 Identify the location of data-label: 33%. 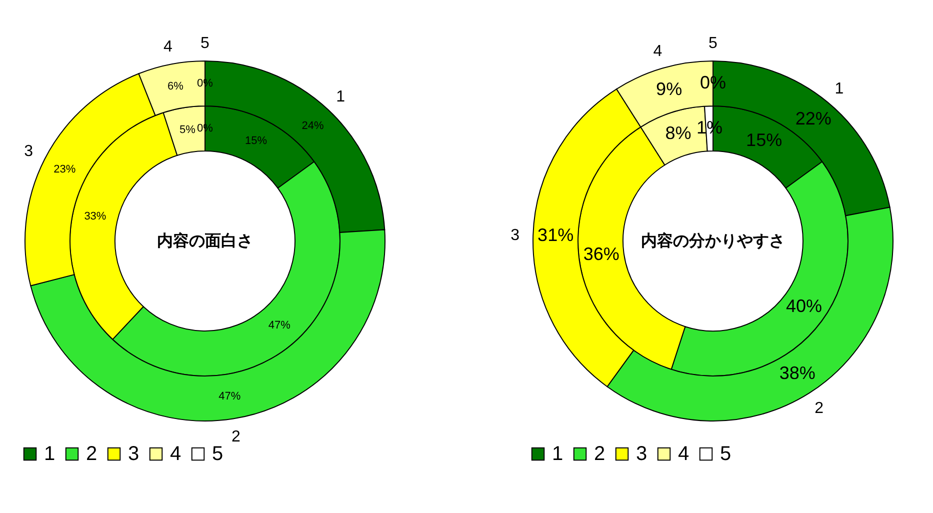
(95, 216).